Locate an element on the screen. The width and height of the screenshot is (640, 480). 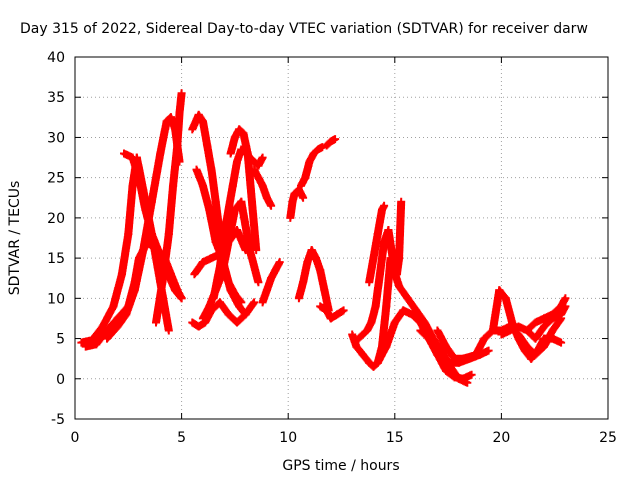
y-tick-label: 40 is located at coordinates (56, 58).